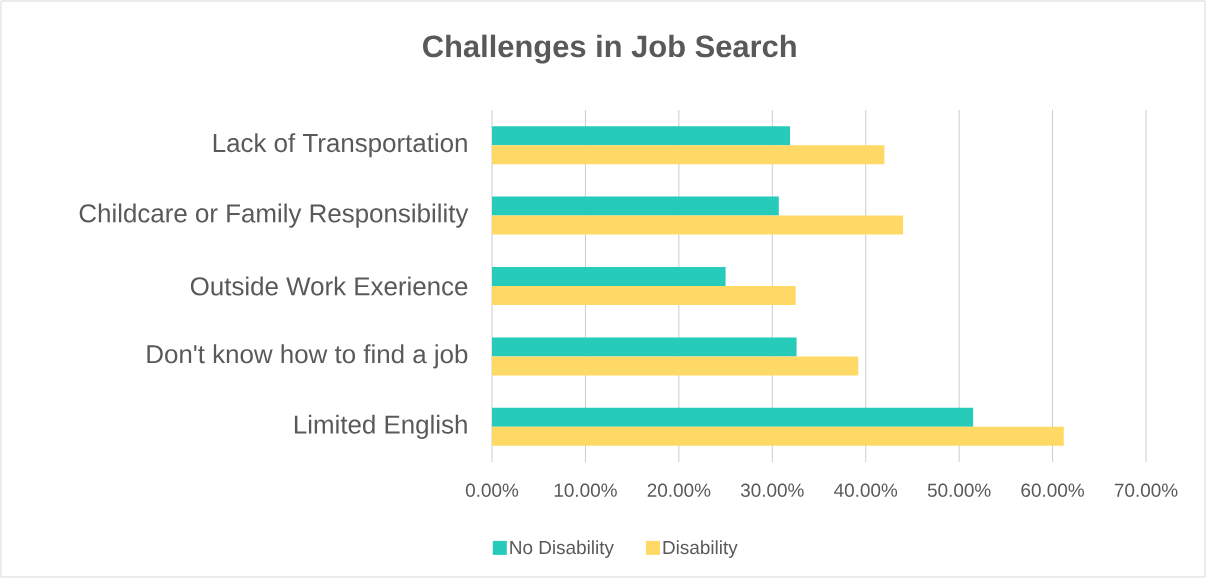 This screenshot has width=1206, height=578. Describe the element at coordinates (1052, 490) in the screenshot. I see `x-tick-label: 60.00%` at that location.